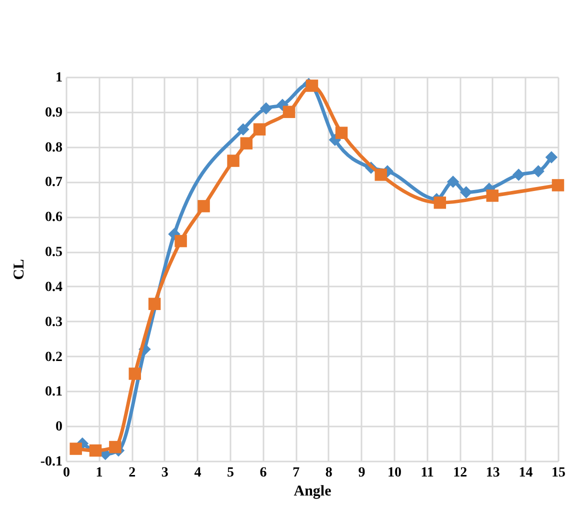  Describe the element at coordinates (525, 473) in the screenshot. I see `x-tick-label: 14` at that location.